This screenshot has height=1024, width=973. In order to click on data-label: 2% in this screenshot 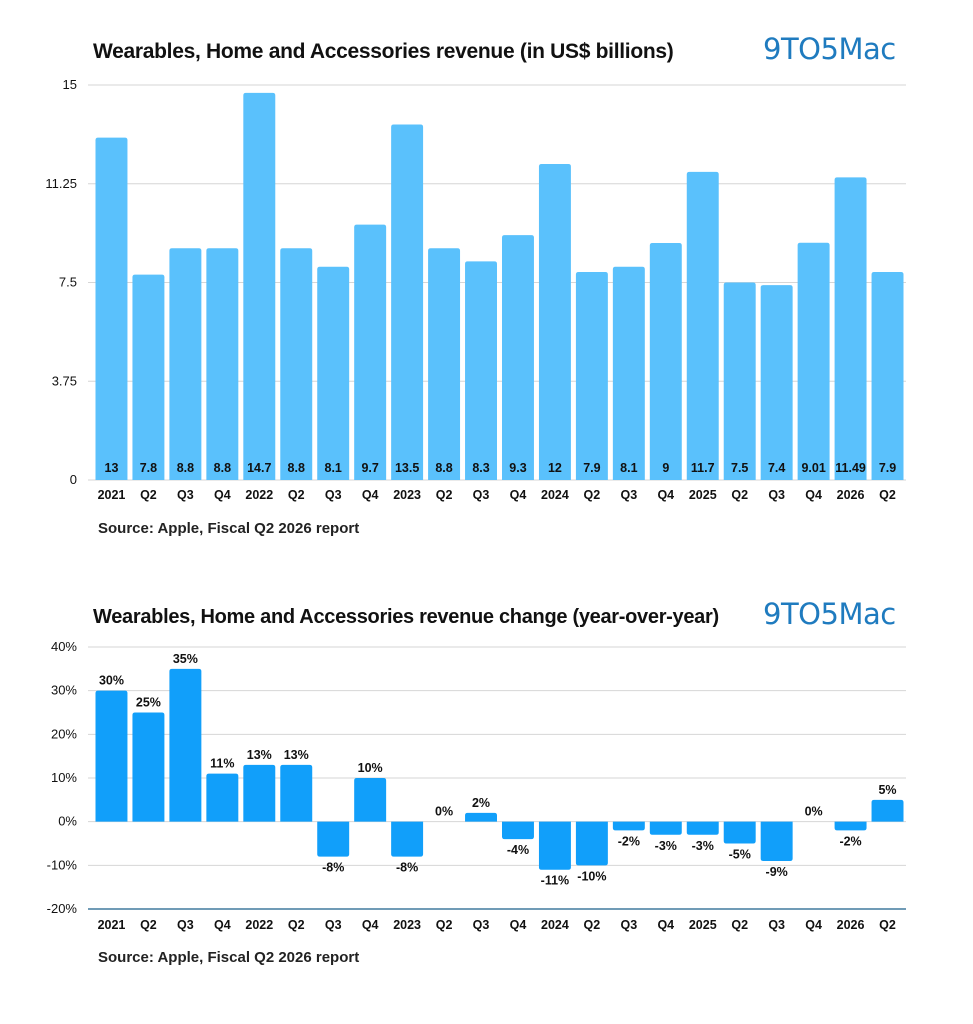, I will do `click(481, 803)`.